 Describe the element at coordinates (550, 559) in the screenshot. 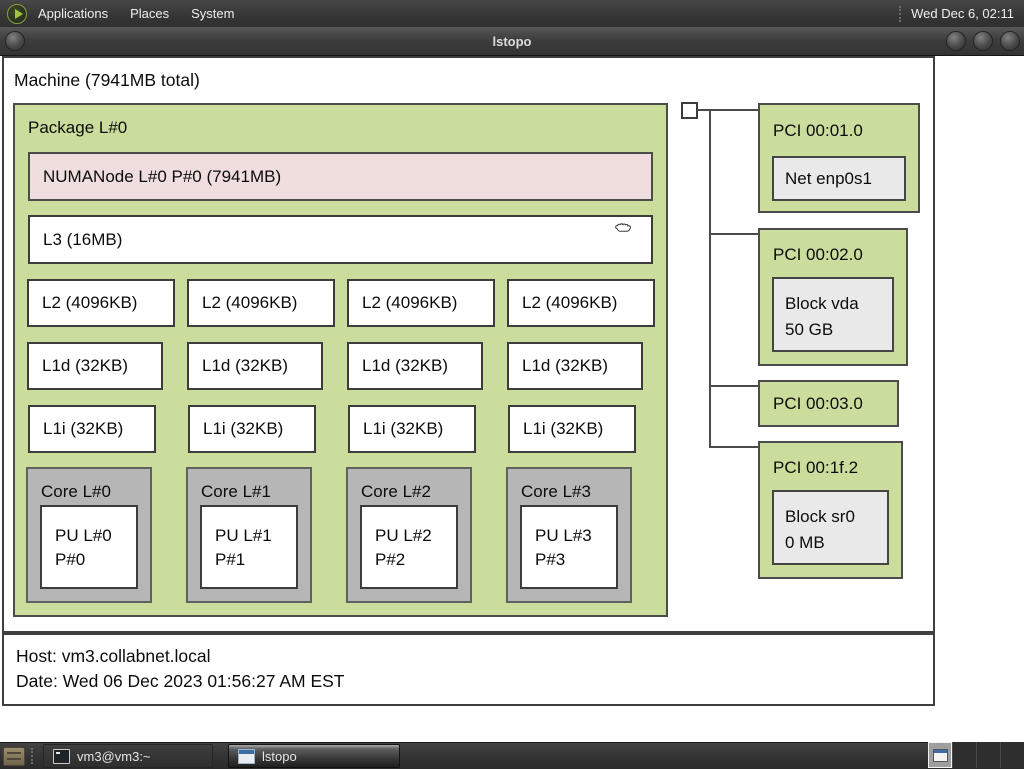

I see `pu-sublabel: P#3` at that location.